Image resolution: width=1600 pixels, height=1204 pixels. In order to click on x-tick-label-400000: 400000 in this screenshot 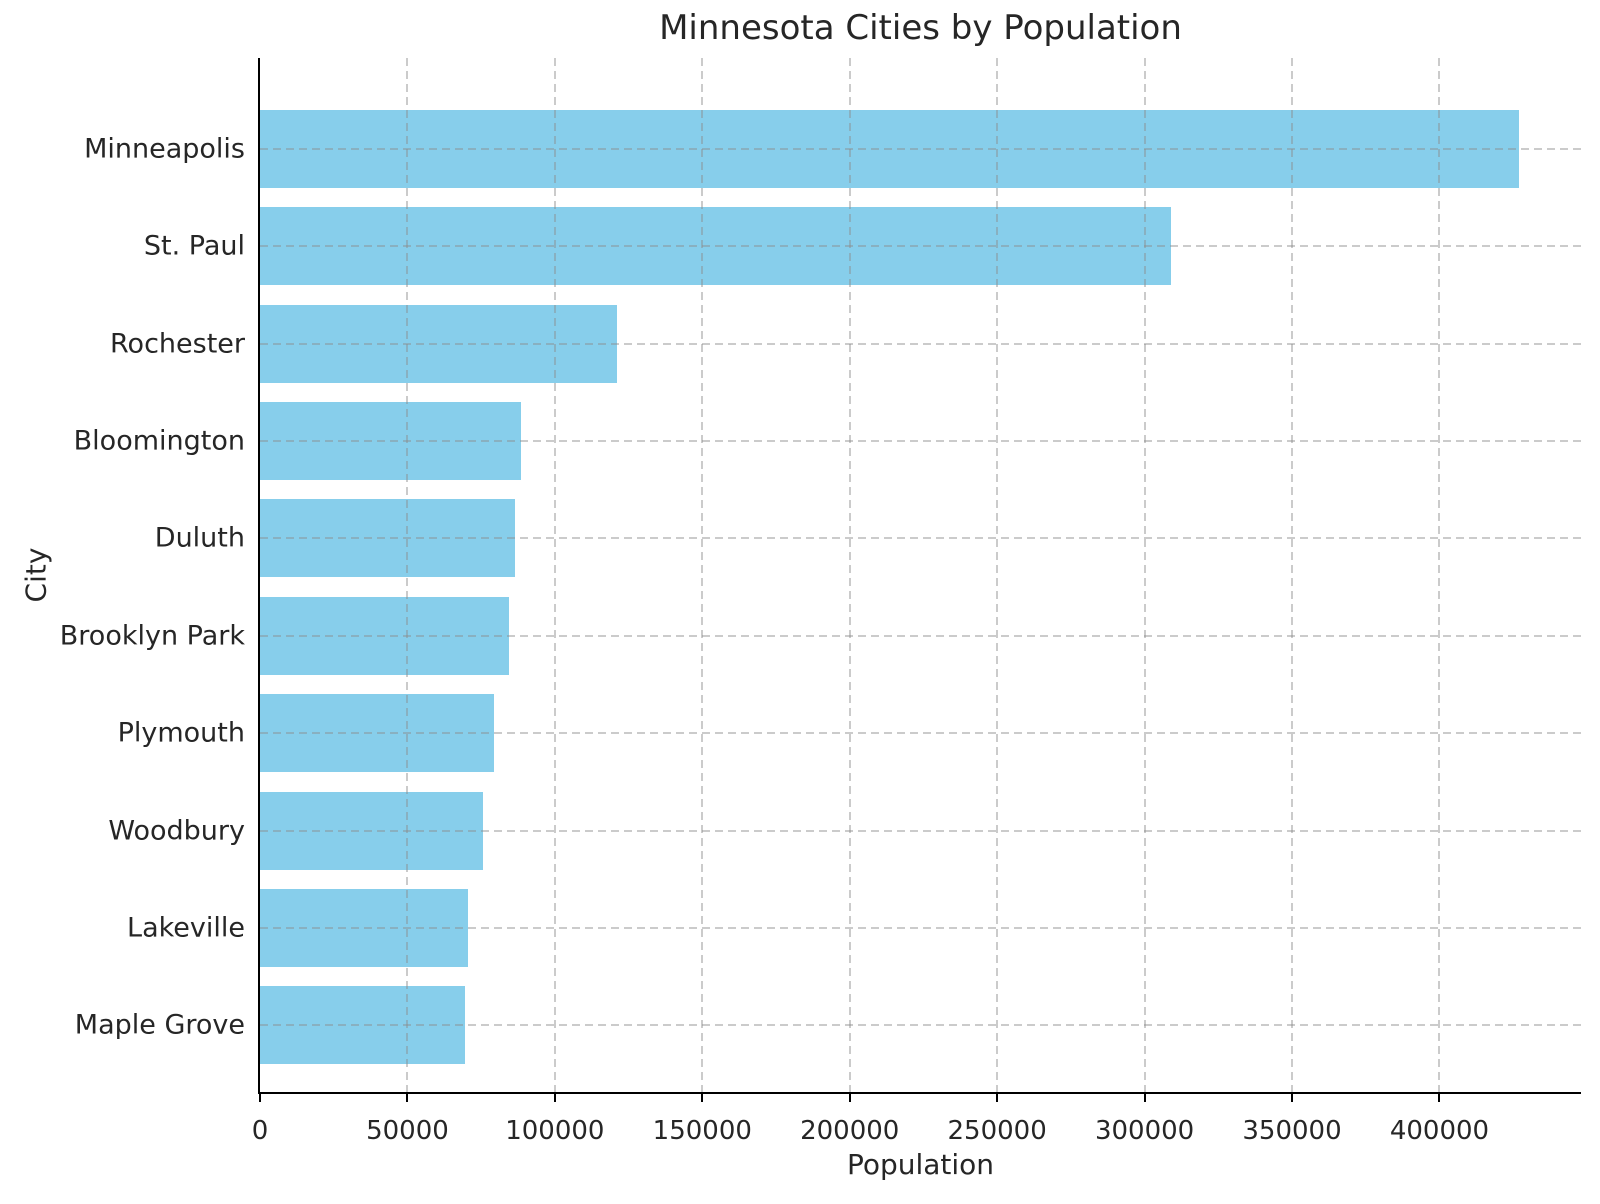, I will do `click(1439, 1131)`.